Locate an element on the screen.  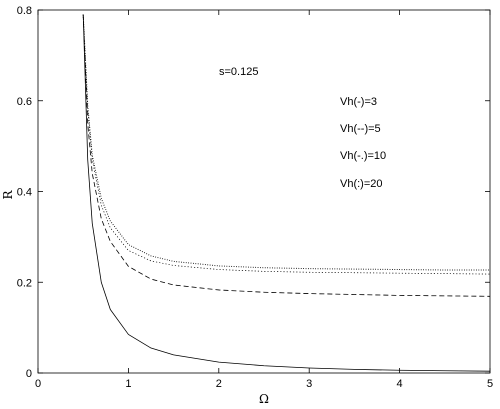
x-tick-label: 0 is located at coordinates (38, 384).